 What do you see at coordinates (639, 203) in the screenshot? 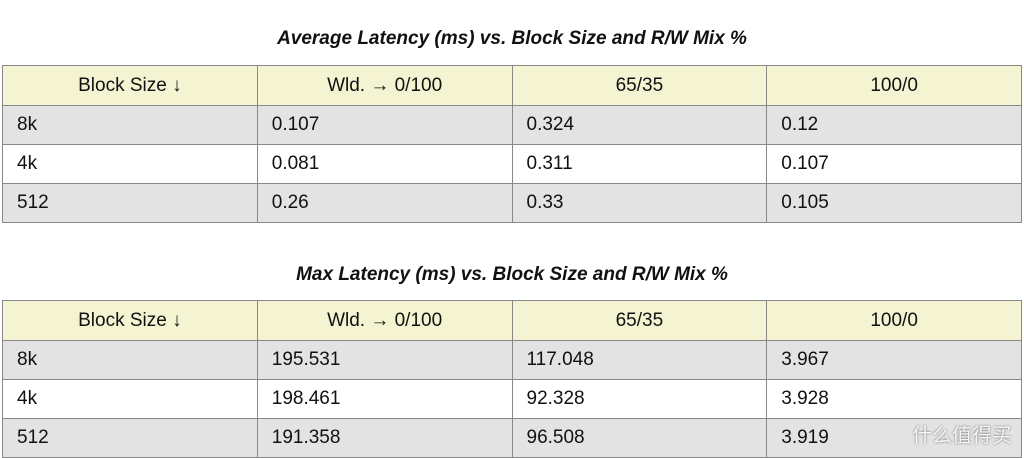
I see `cell: 0.33` at bounding box center [639, 203].